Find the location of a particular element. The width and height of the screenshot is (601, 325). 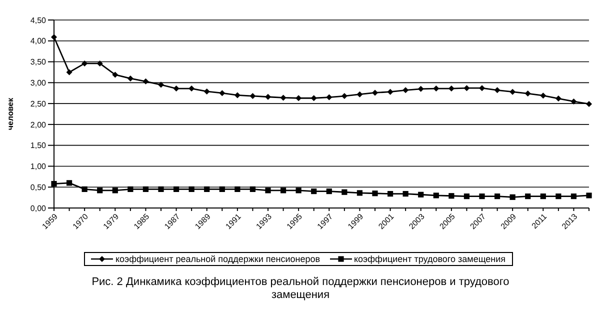

y-tick-label: 3,00 is located at coordinates (38, 83).